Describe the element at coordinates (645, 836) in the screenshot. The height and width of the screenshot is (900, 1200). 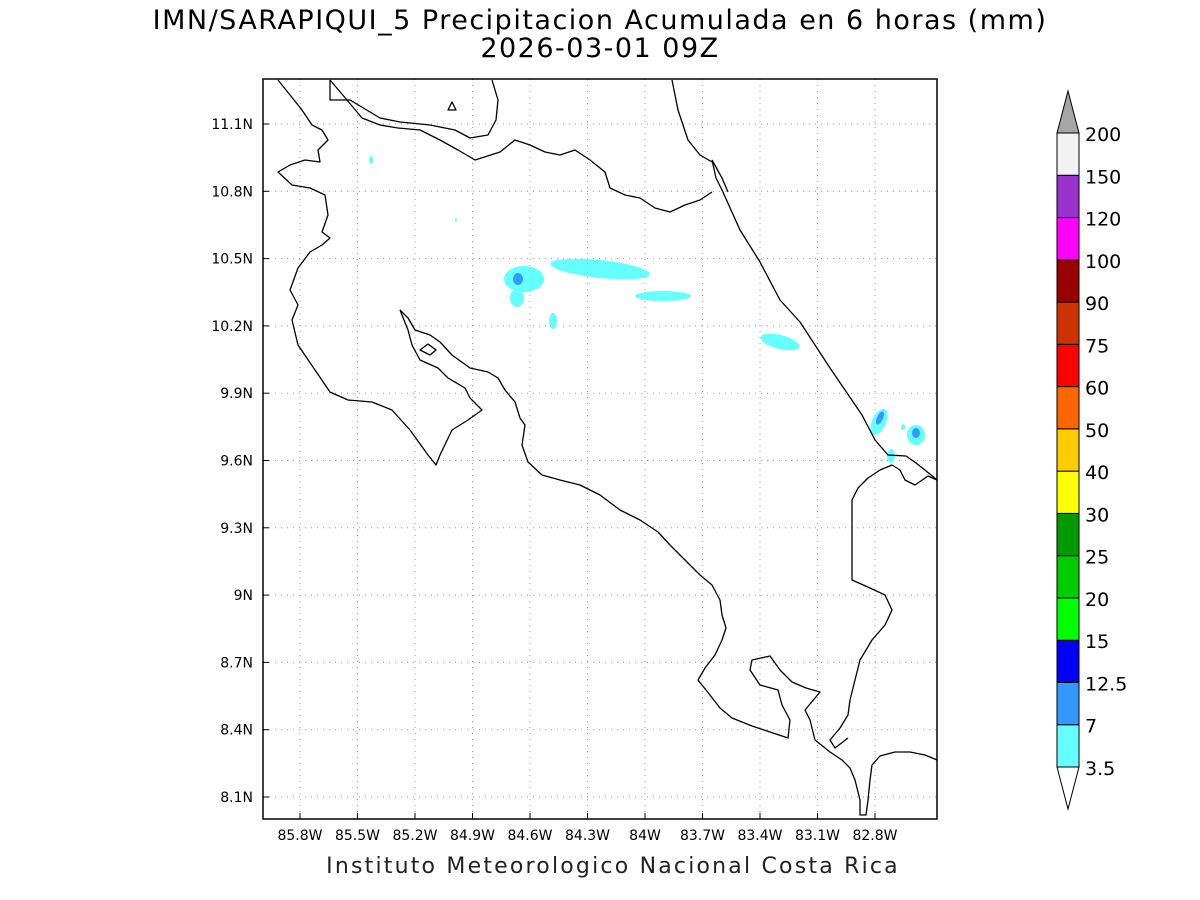
I see `lon-tick-label: 84W` at that location.